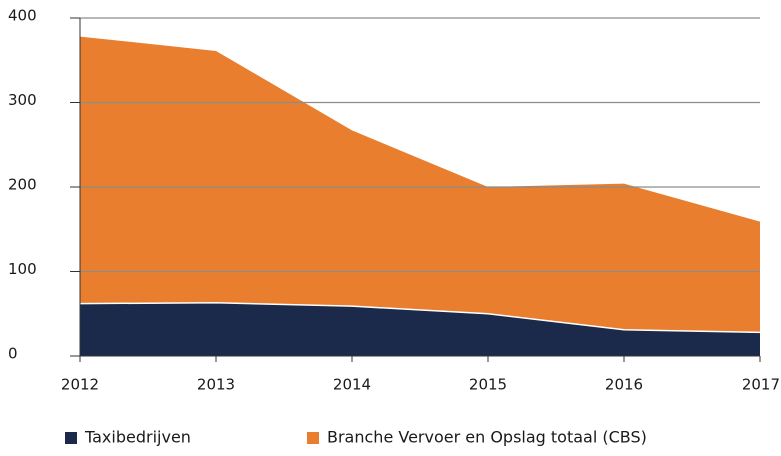 The height and width of the screenshot is (456, 781). I want to click on x-tick-label: 2017, so click(761, 385).